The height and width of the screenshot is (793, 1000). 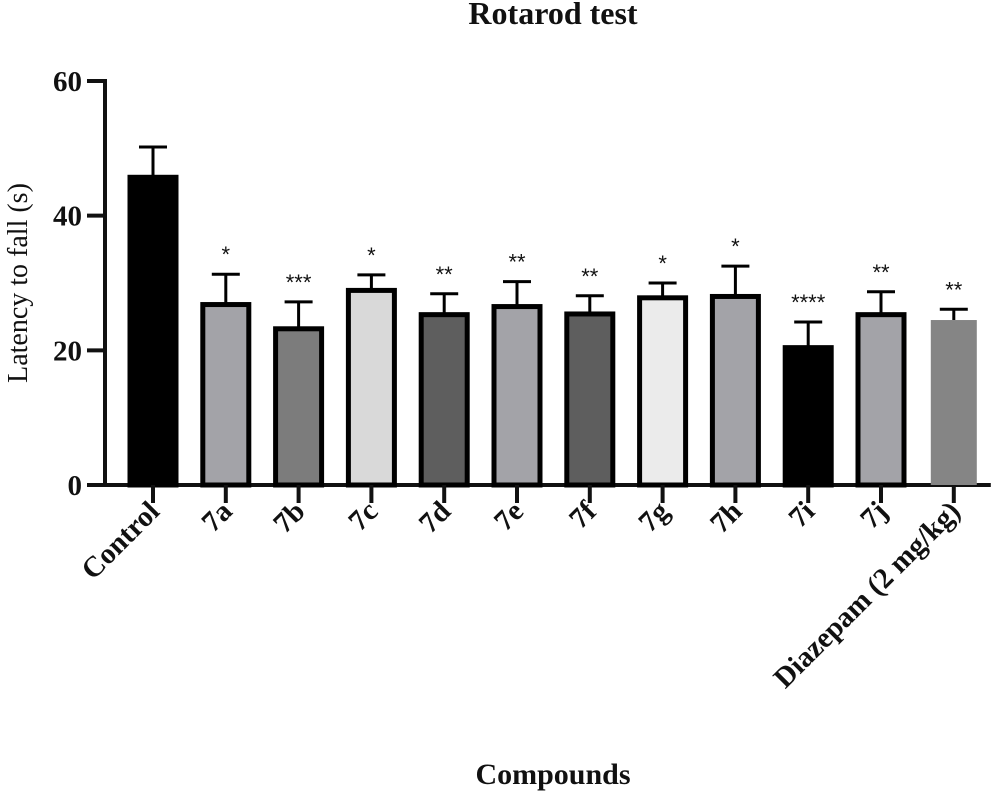 I want to click on x-tick-label: 7e, so click(x=509, y=516).